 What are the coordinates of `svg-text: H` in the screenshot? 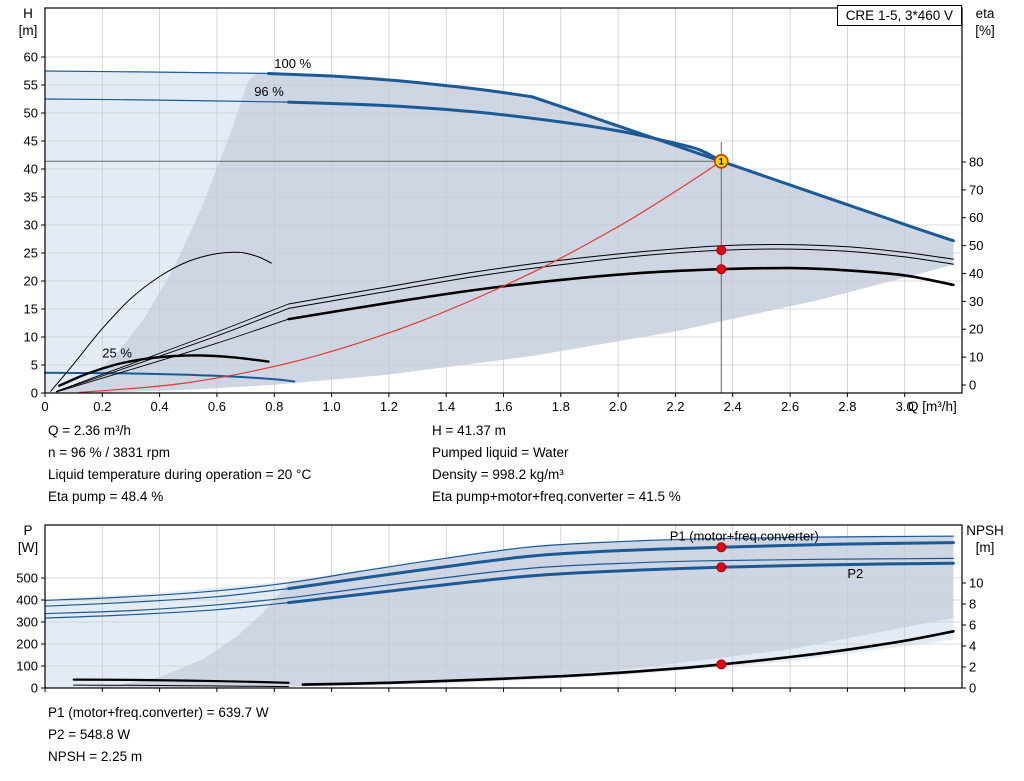 It's located at (28, 13).